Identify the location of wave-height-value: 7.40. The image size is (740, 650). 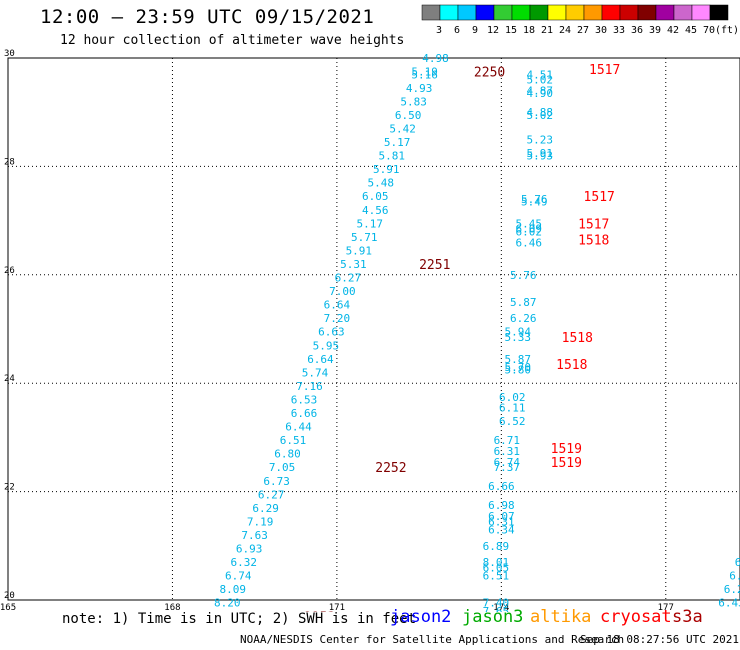
(496, 603).